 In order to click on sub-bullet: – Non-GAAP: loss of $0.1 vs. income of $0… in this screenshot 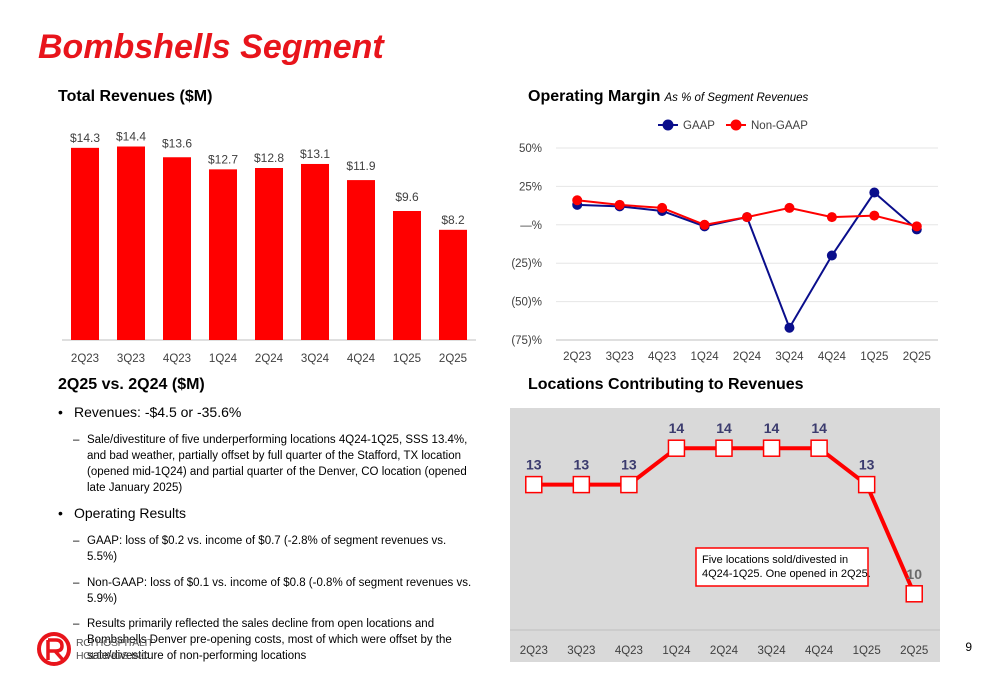, I will do `click(275, 591)`.